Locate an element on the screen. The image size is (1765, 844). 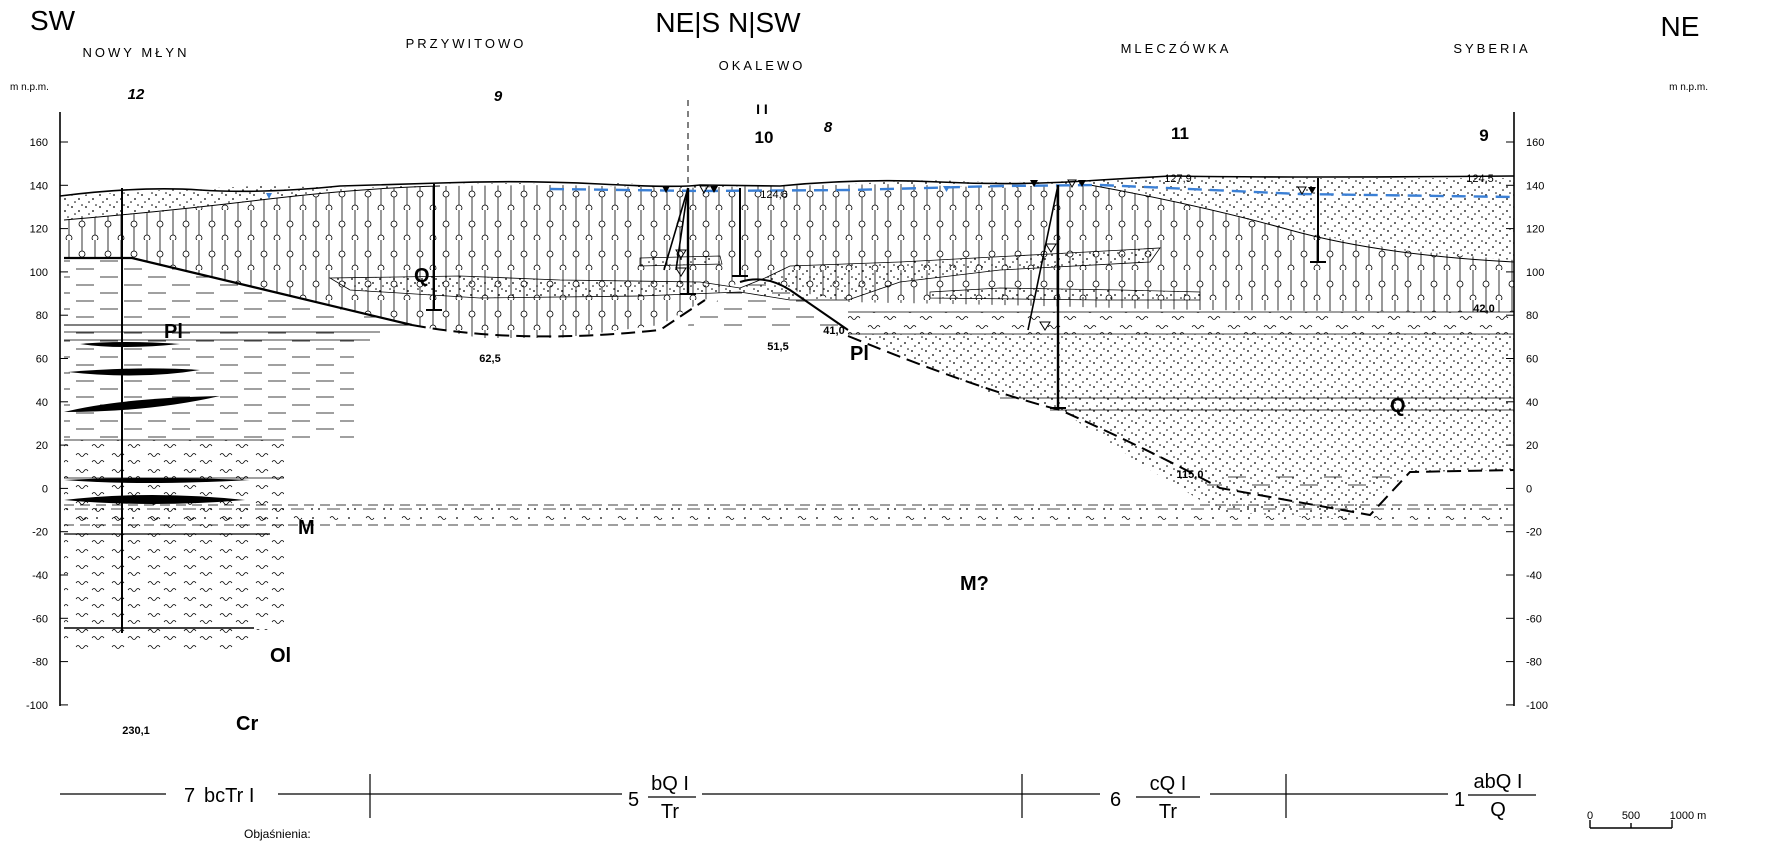
axis-tick-label: -60 is located at coordinates (1534, 619).